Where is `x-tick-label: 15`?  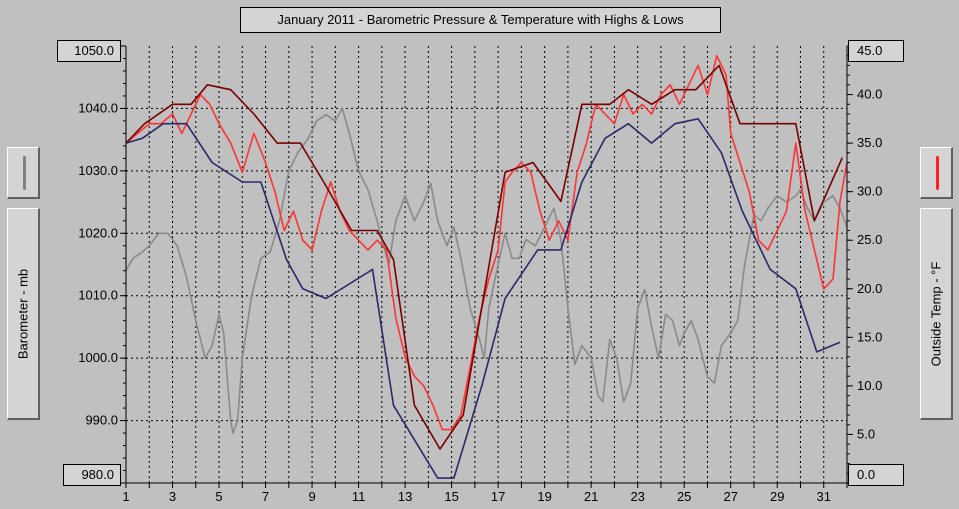
x-tick-label: 15 is located at coordinates (451, 496).